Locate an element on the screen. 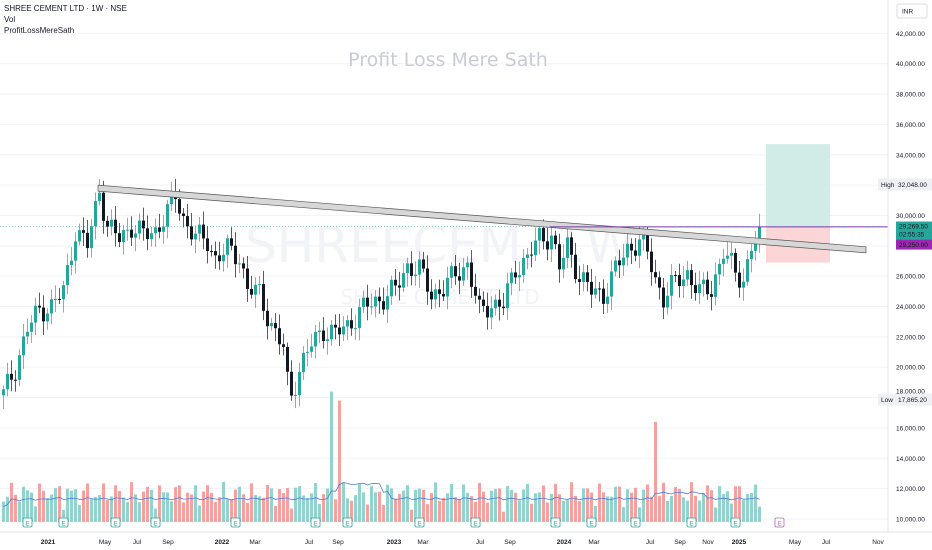 The height and width of the screenshot is (550, 932). currency-label: INR is located at coordinates (908, 12).